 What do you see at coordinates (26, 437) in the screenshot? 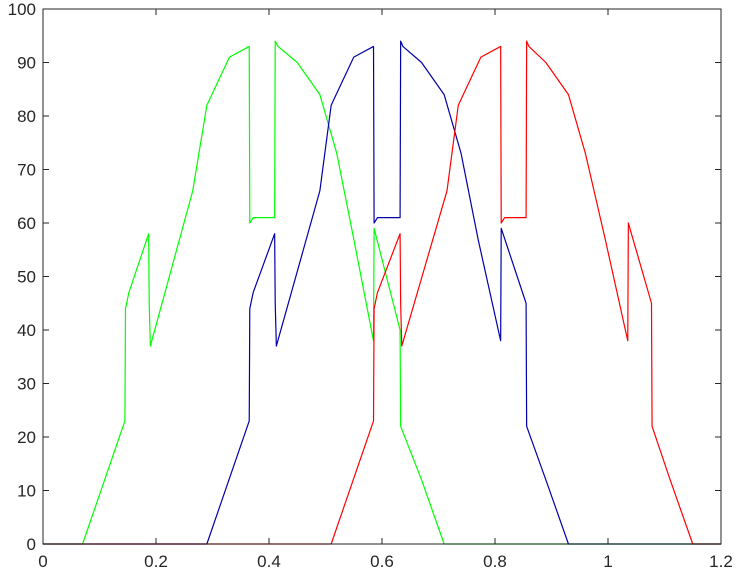
I see `y-tick-label: 20` at bounding box center [26, 437].